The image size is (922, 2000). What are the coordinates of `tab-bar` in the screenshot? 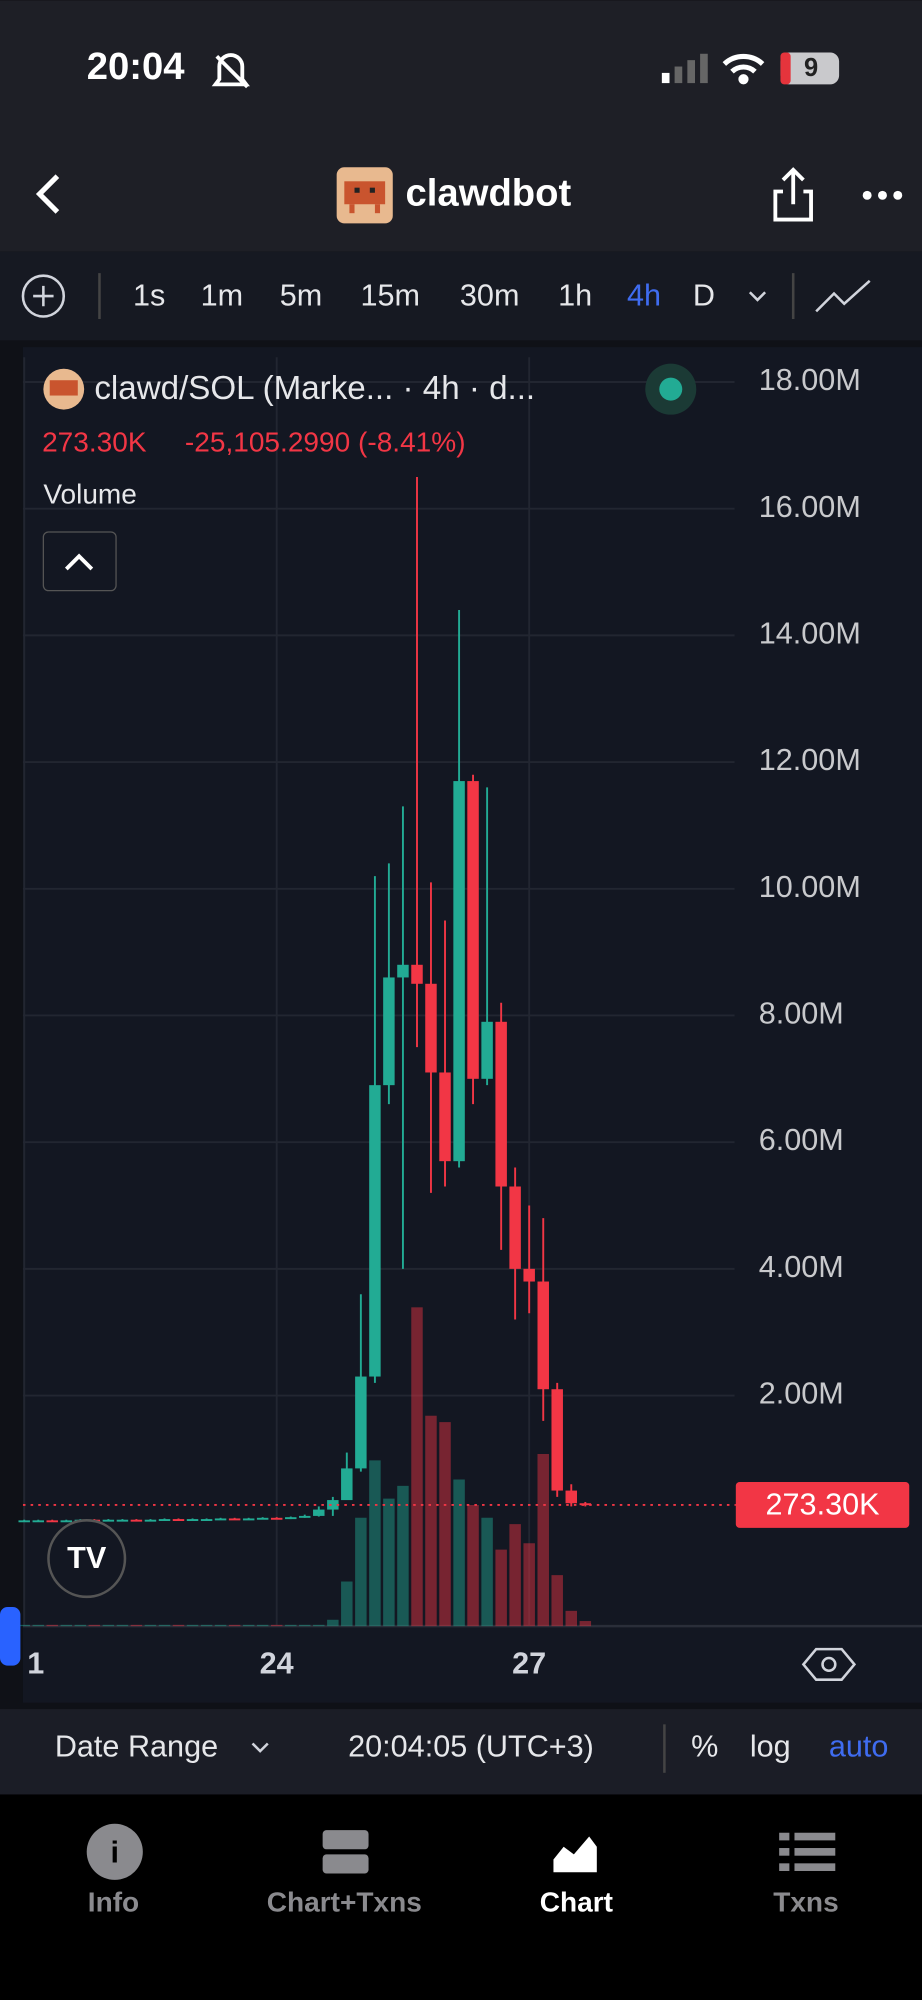 It's located at (461, 1897).